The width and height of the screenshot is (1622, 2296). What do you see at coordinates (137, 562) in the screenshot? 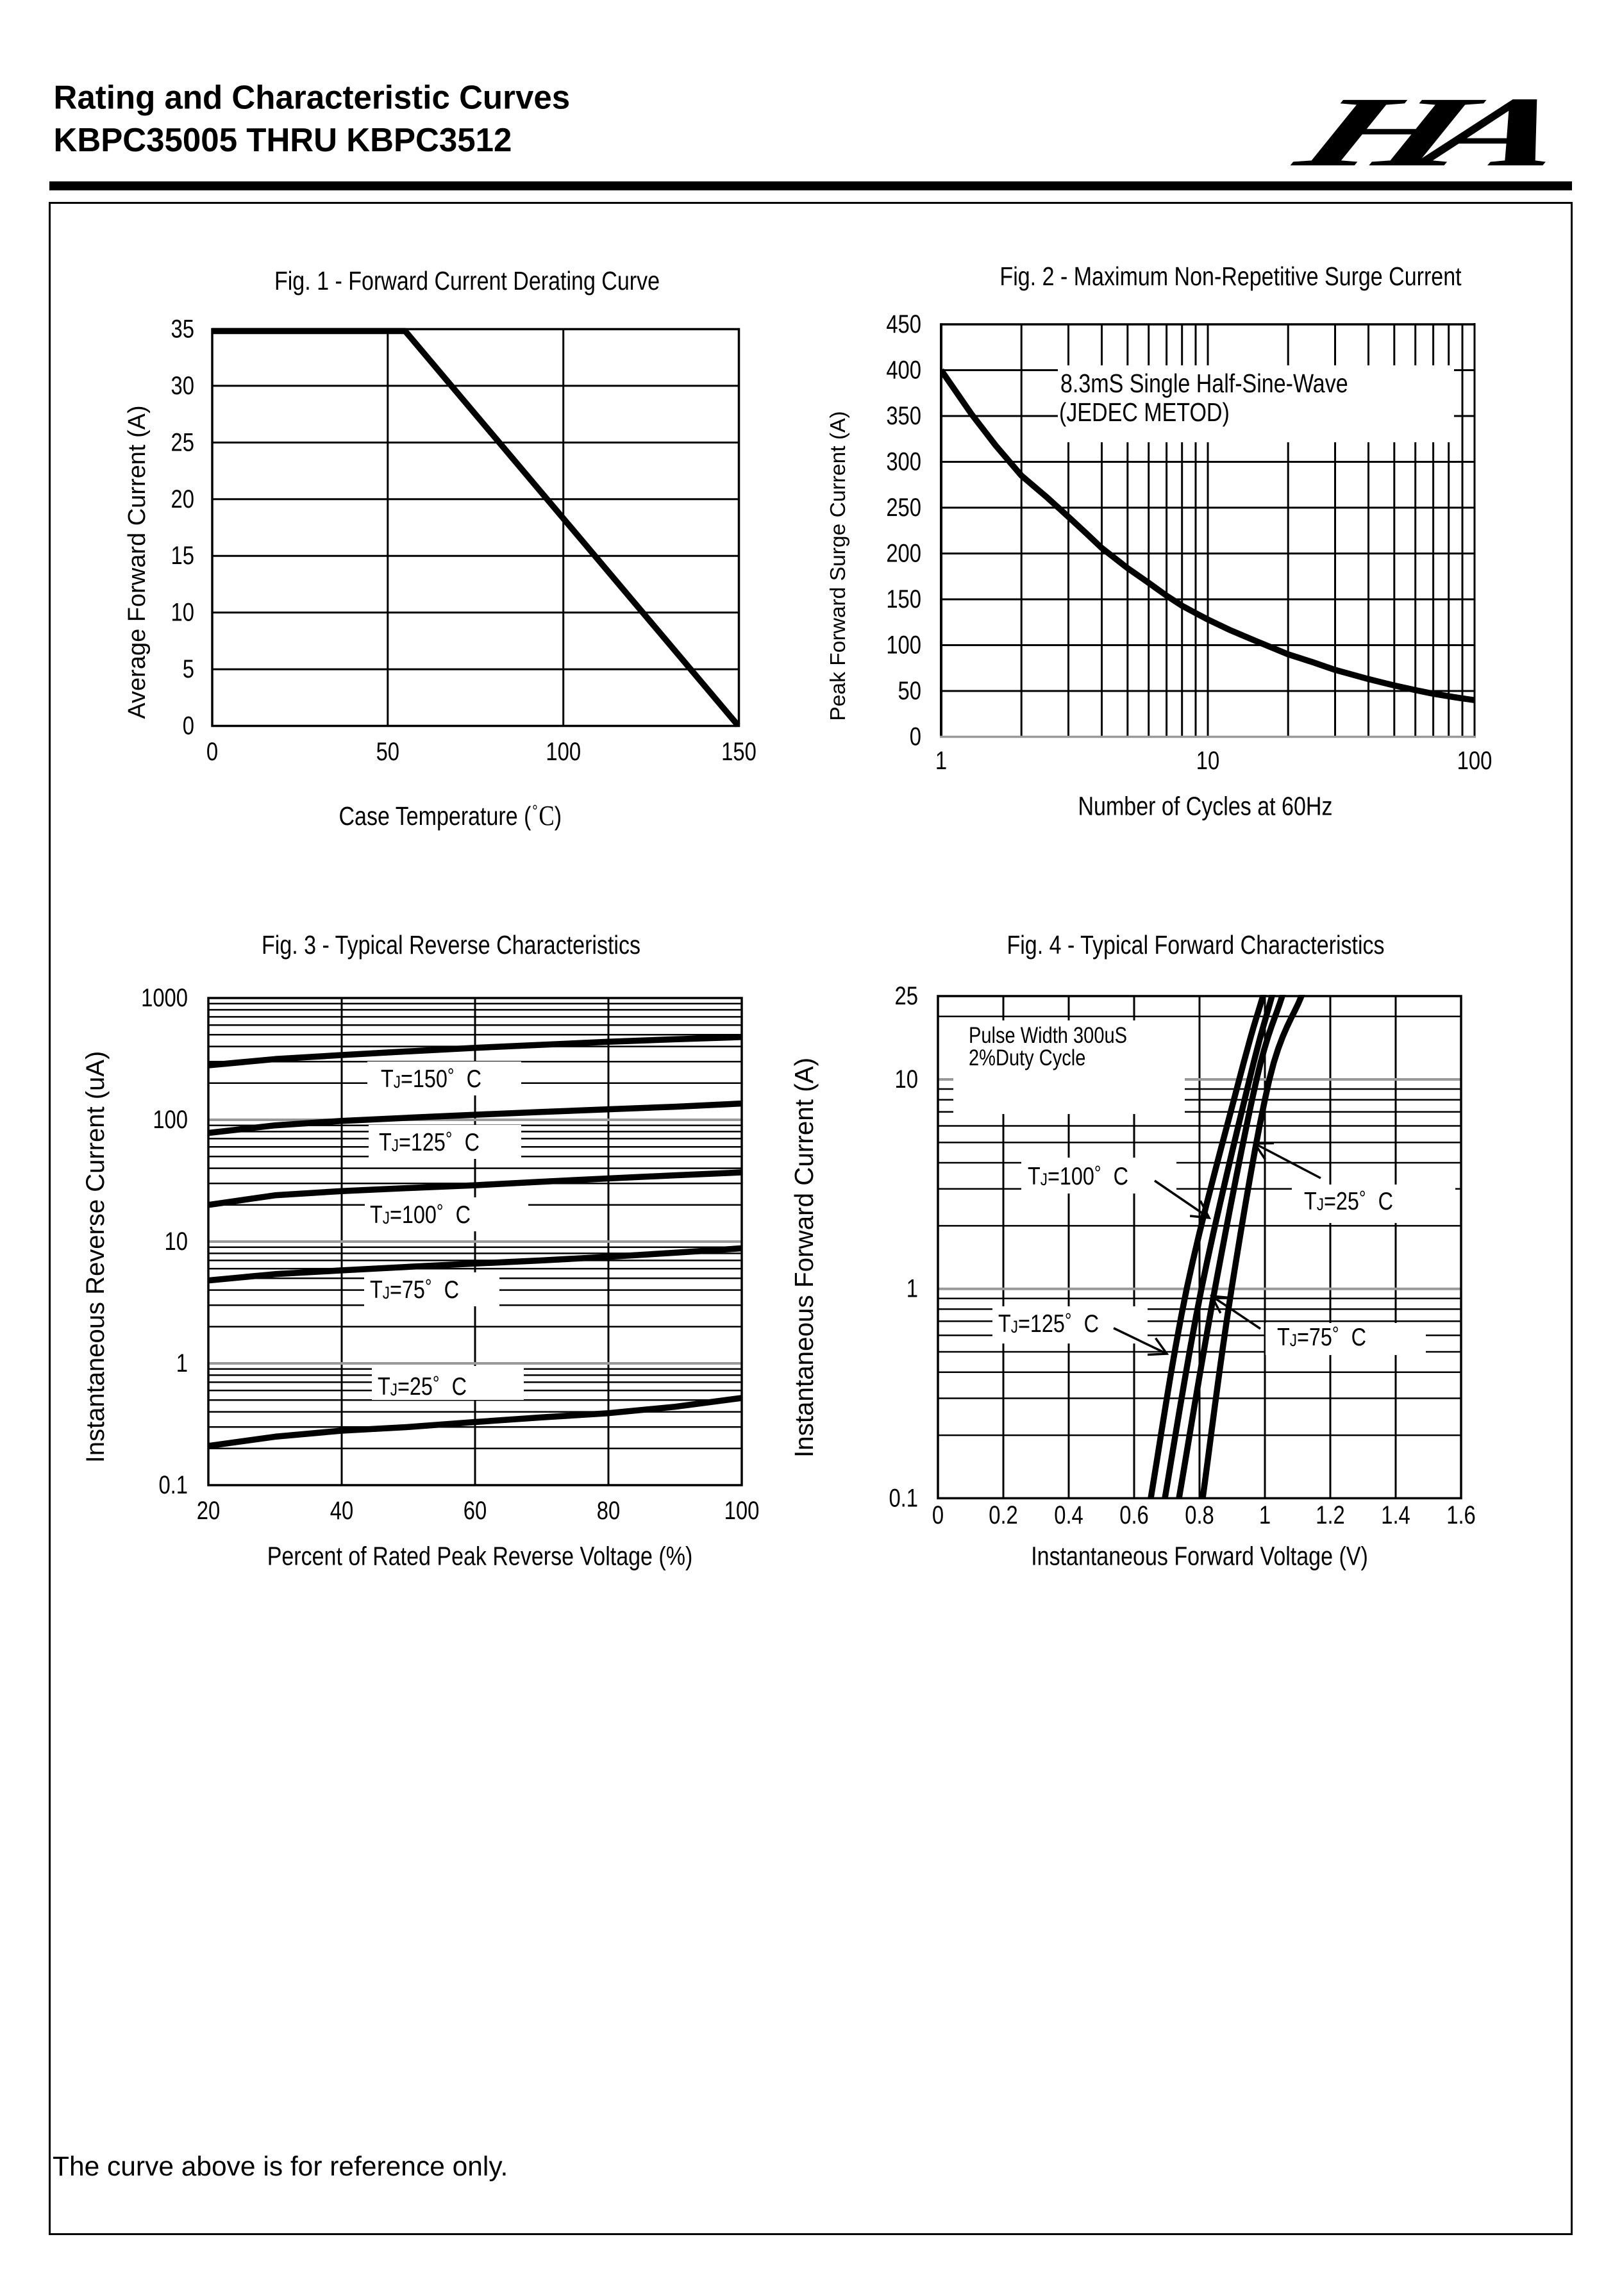
I see `svg-text: Average Forward Current (A)` at bounding box center [137, 562].